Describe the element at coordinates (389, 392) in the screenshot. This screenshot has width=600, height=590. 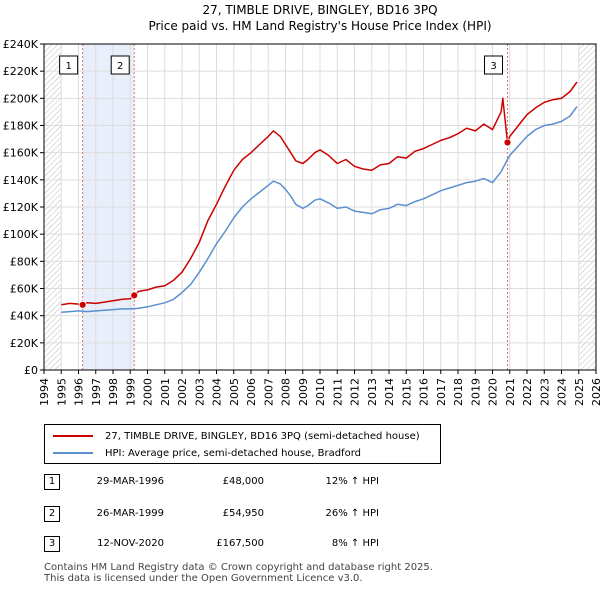
I see `x-tick-label: 2014` at that location.